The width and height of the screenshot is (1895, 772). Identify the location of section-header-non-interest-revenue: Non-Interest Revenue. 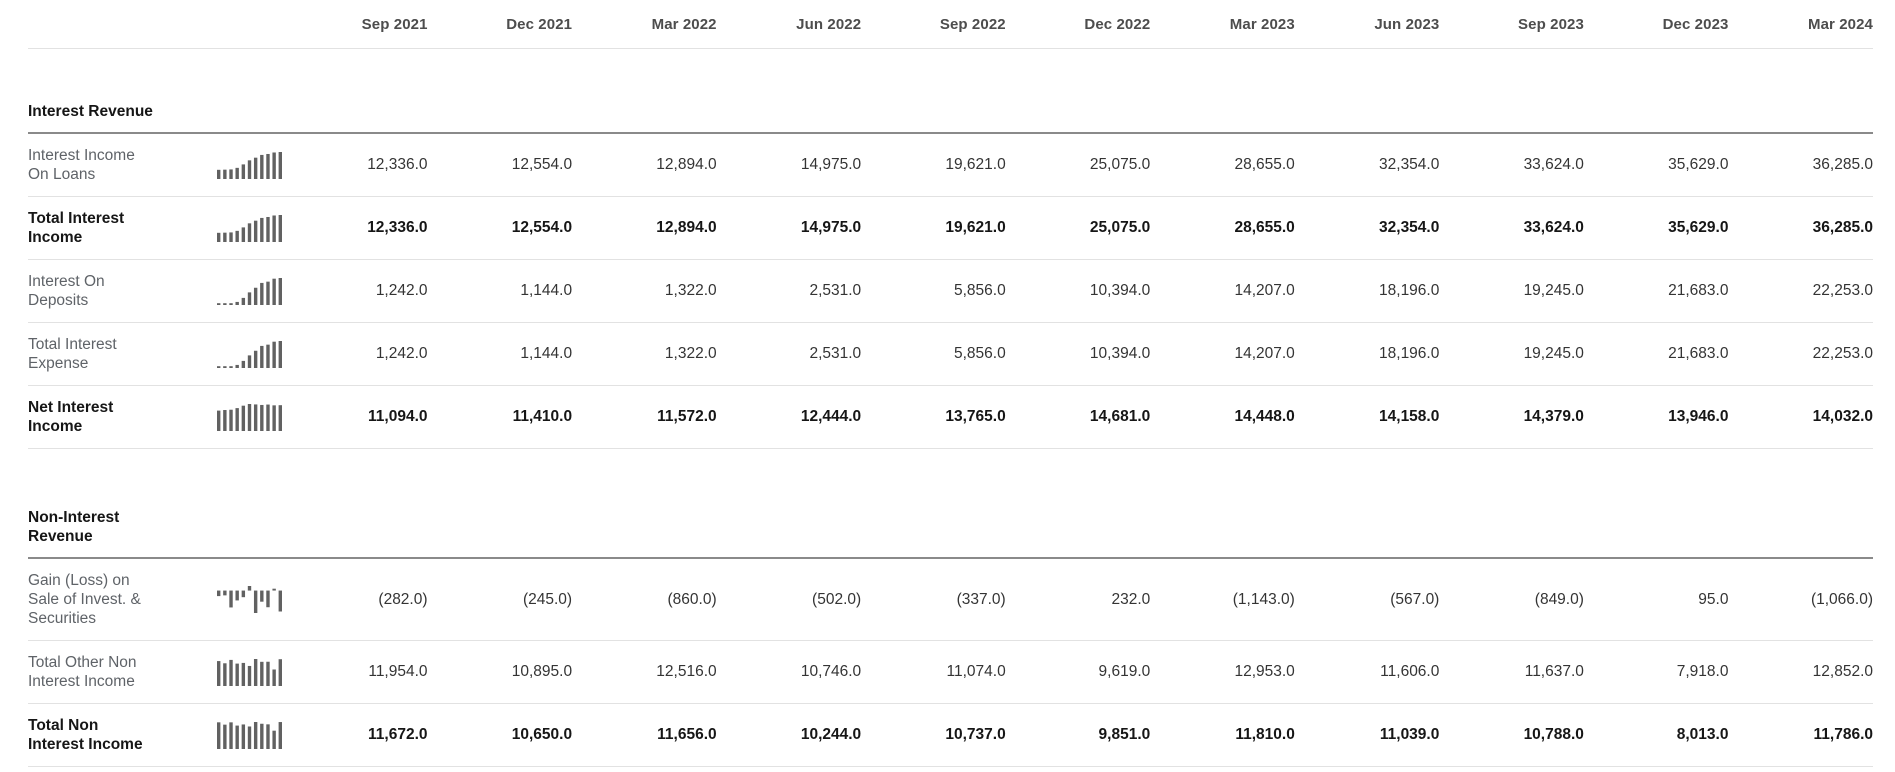
(950, 504).